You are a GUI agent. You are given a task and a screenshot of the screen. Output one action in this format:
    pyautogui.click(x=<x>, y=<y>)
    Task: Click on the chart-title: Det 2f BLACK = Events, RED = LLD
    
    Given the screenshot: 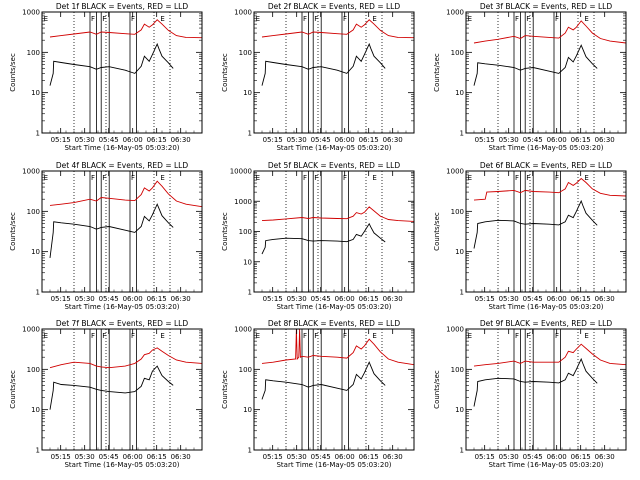 What is the action you would take?
    pyautogui.click(x=334, y=6)
    